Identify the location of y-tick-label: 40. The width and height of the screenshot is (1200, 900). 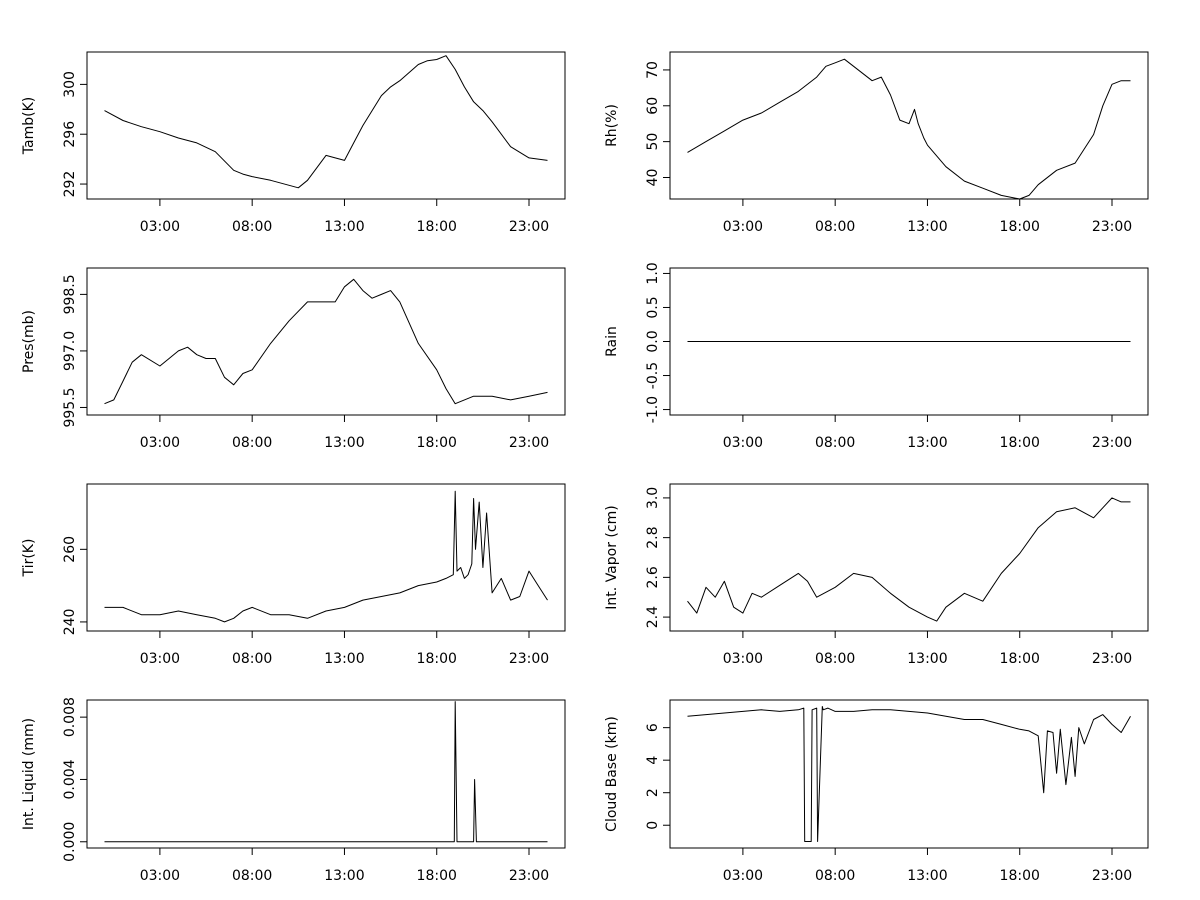
(653, 178).